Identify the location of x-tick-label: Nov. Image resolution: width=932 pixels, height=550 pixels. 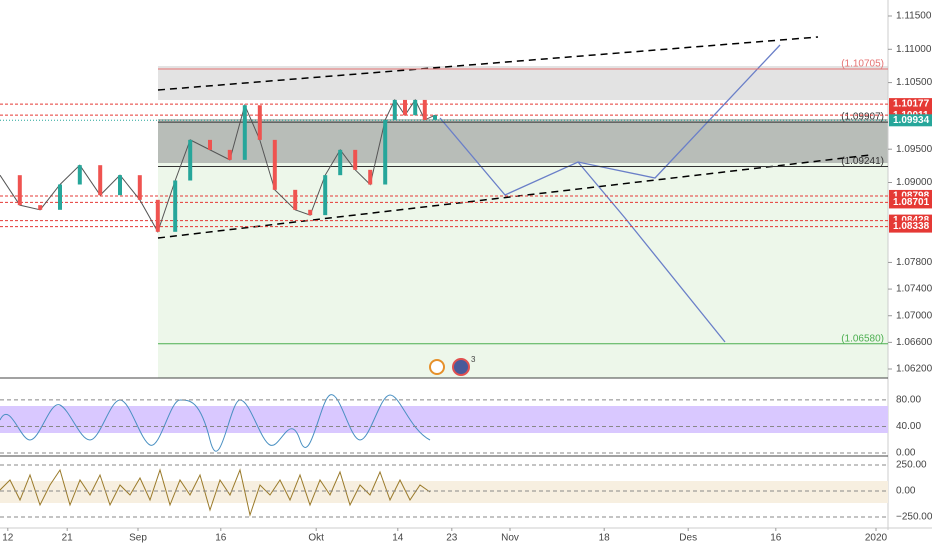
(510, 538).